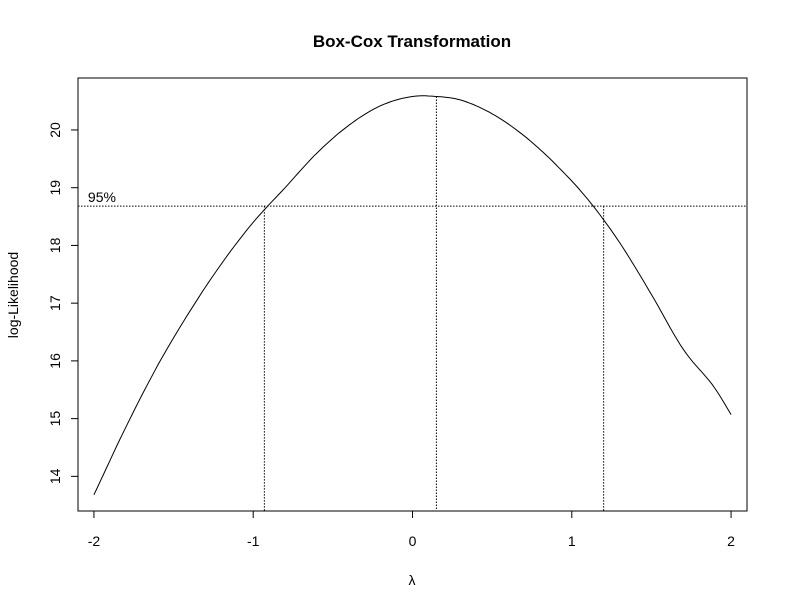  What do you see at coordinates (572, 541) in the screenshot?
I see `x-tick-label: 1` at bounding box center [572, 541].